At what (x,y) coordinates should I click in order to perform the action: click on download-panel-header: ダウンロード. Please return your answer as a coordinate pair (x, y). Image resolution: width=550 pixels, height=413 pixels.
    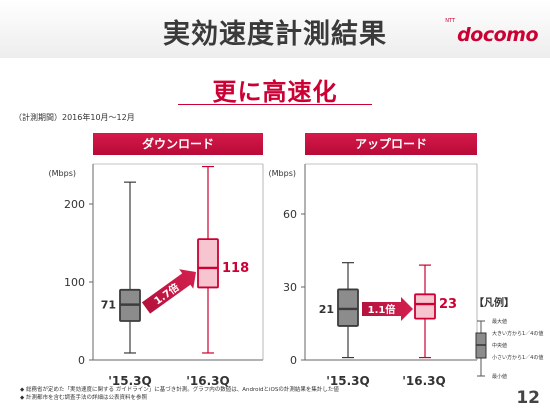
    Looking at the image, I should click on (178, 144).